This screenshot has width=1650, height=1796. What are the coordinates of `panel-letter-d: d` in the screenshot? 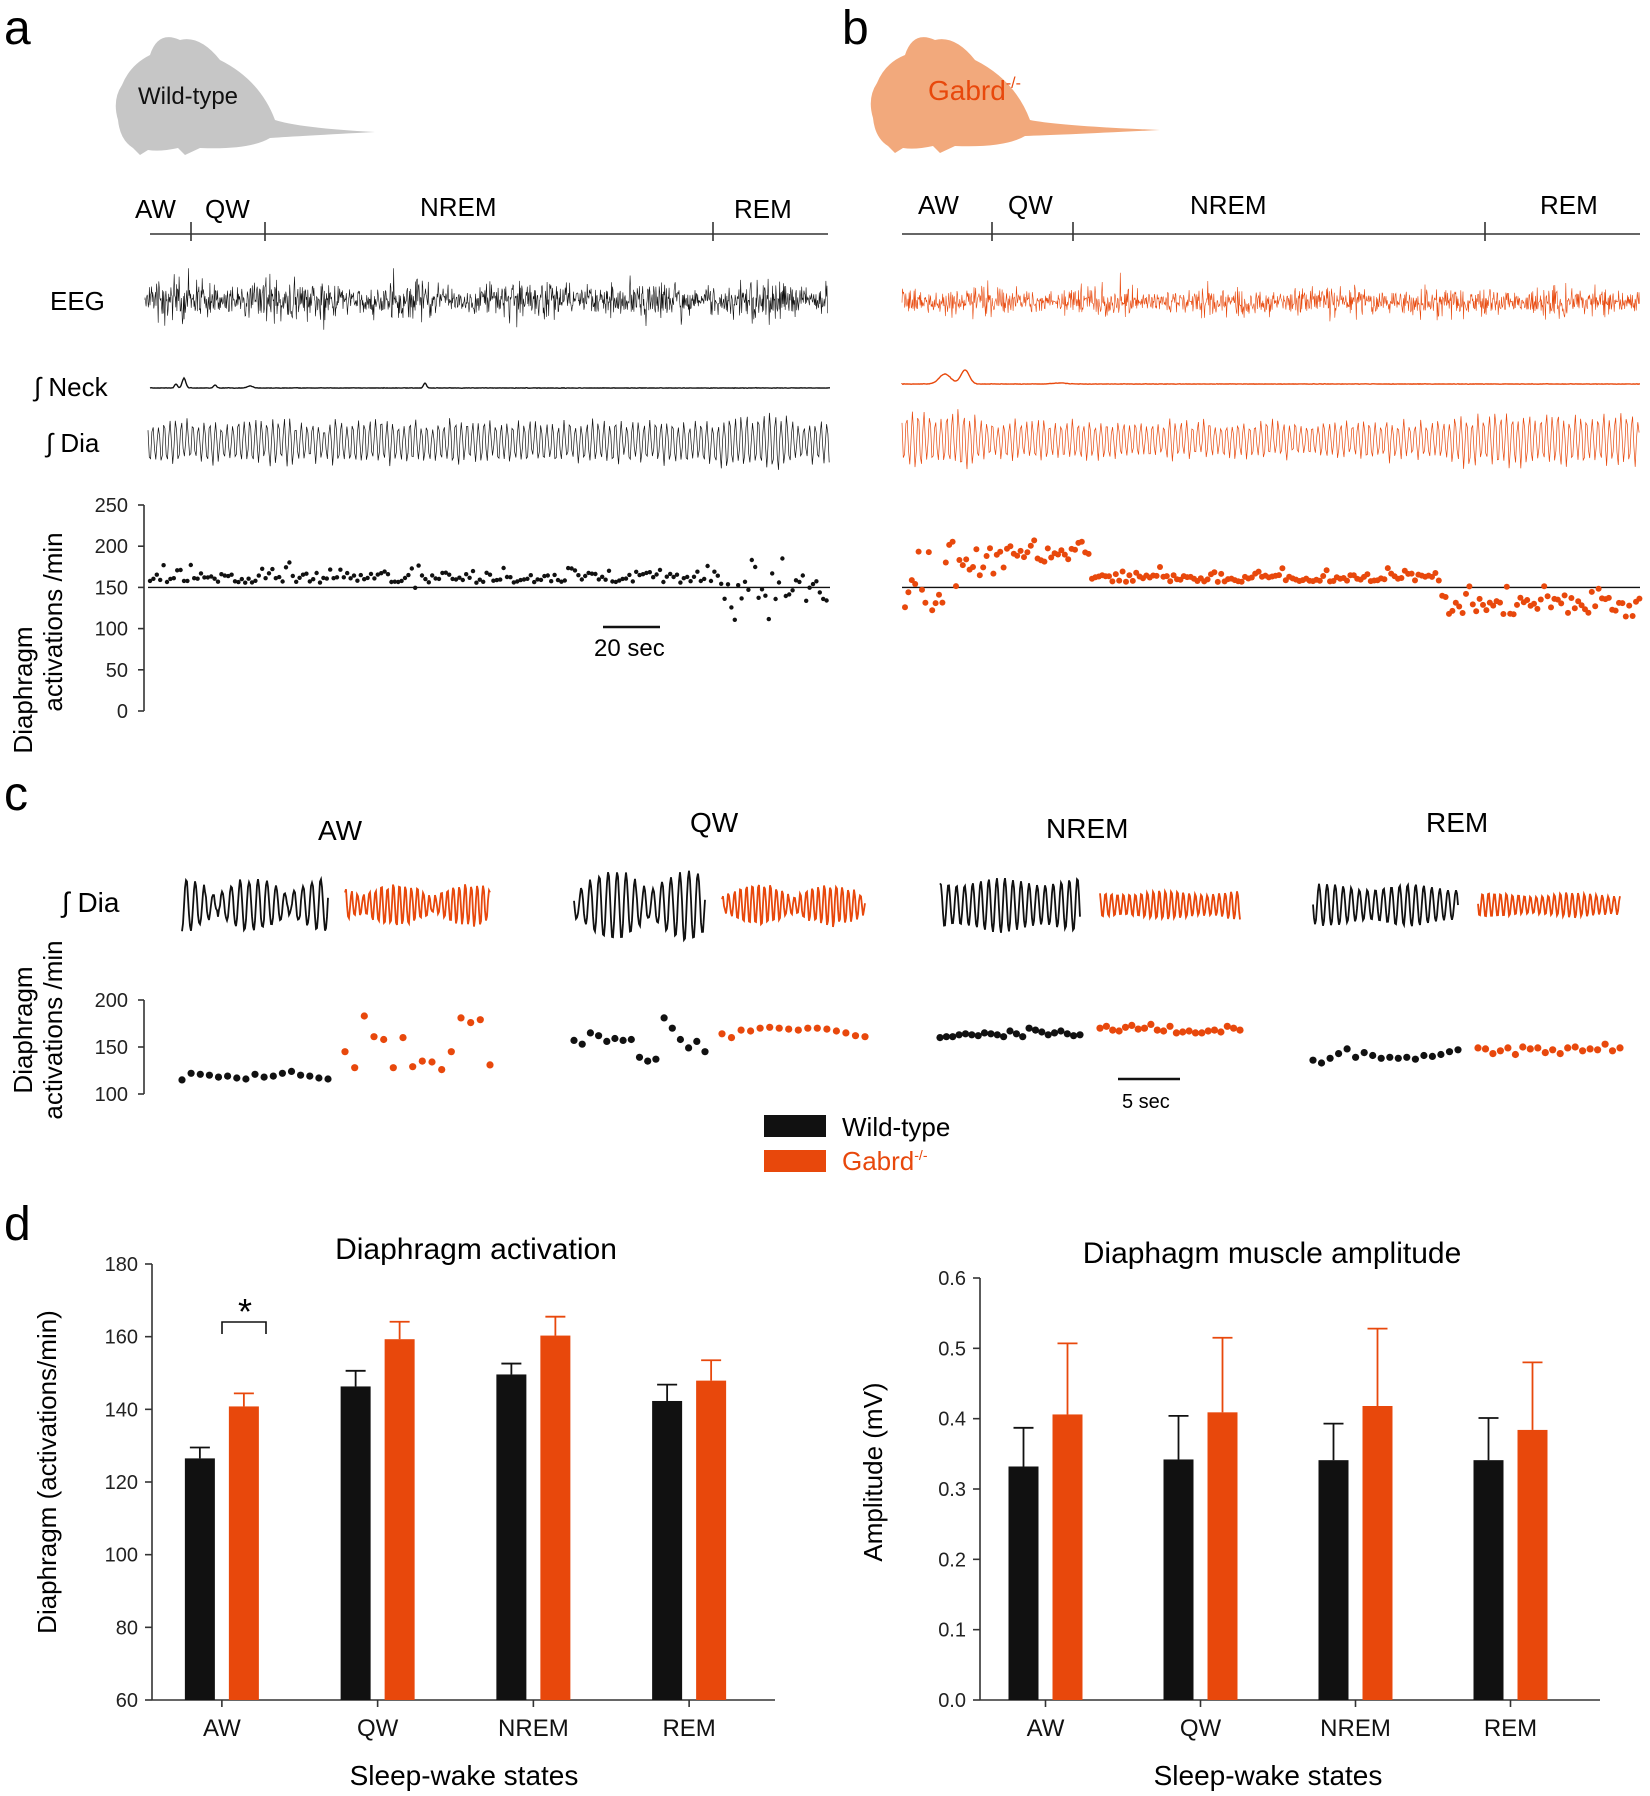 It's located at (17, 1224).